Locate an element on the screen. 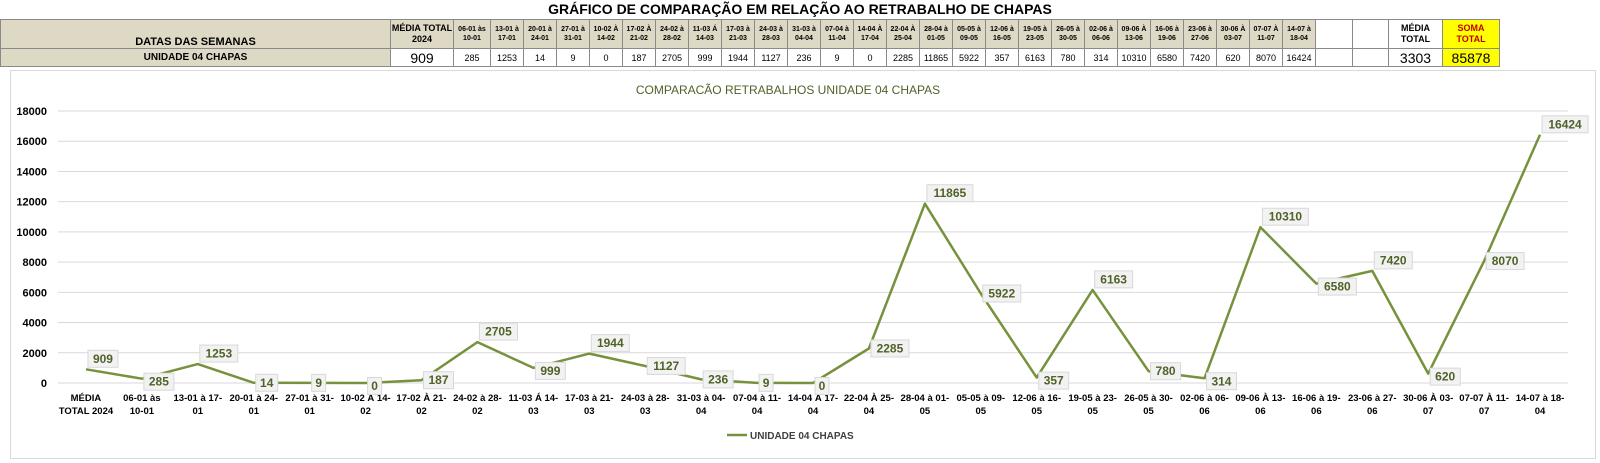  y-tick-label: 6000 is located at coordinates (35, 293).